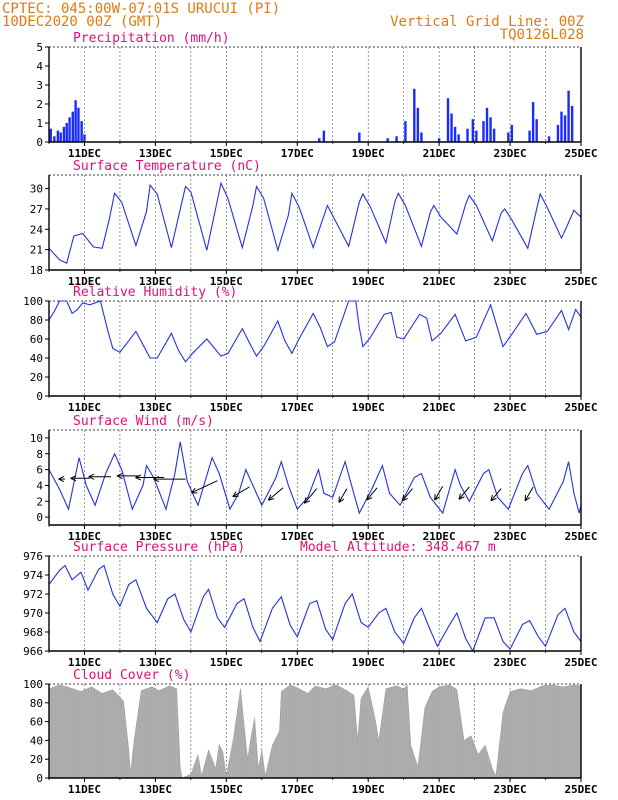  Describe the element at coordinates (36, 438) in the screenshot. I see `y-tick-label: 10` at that location.